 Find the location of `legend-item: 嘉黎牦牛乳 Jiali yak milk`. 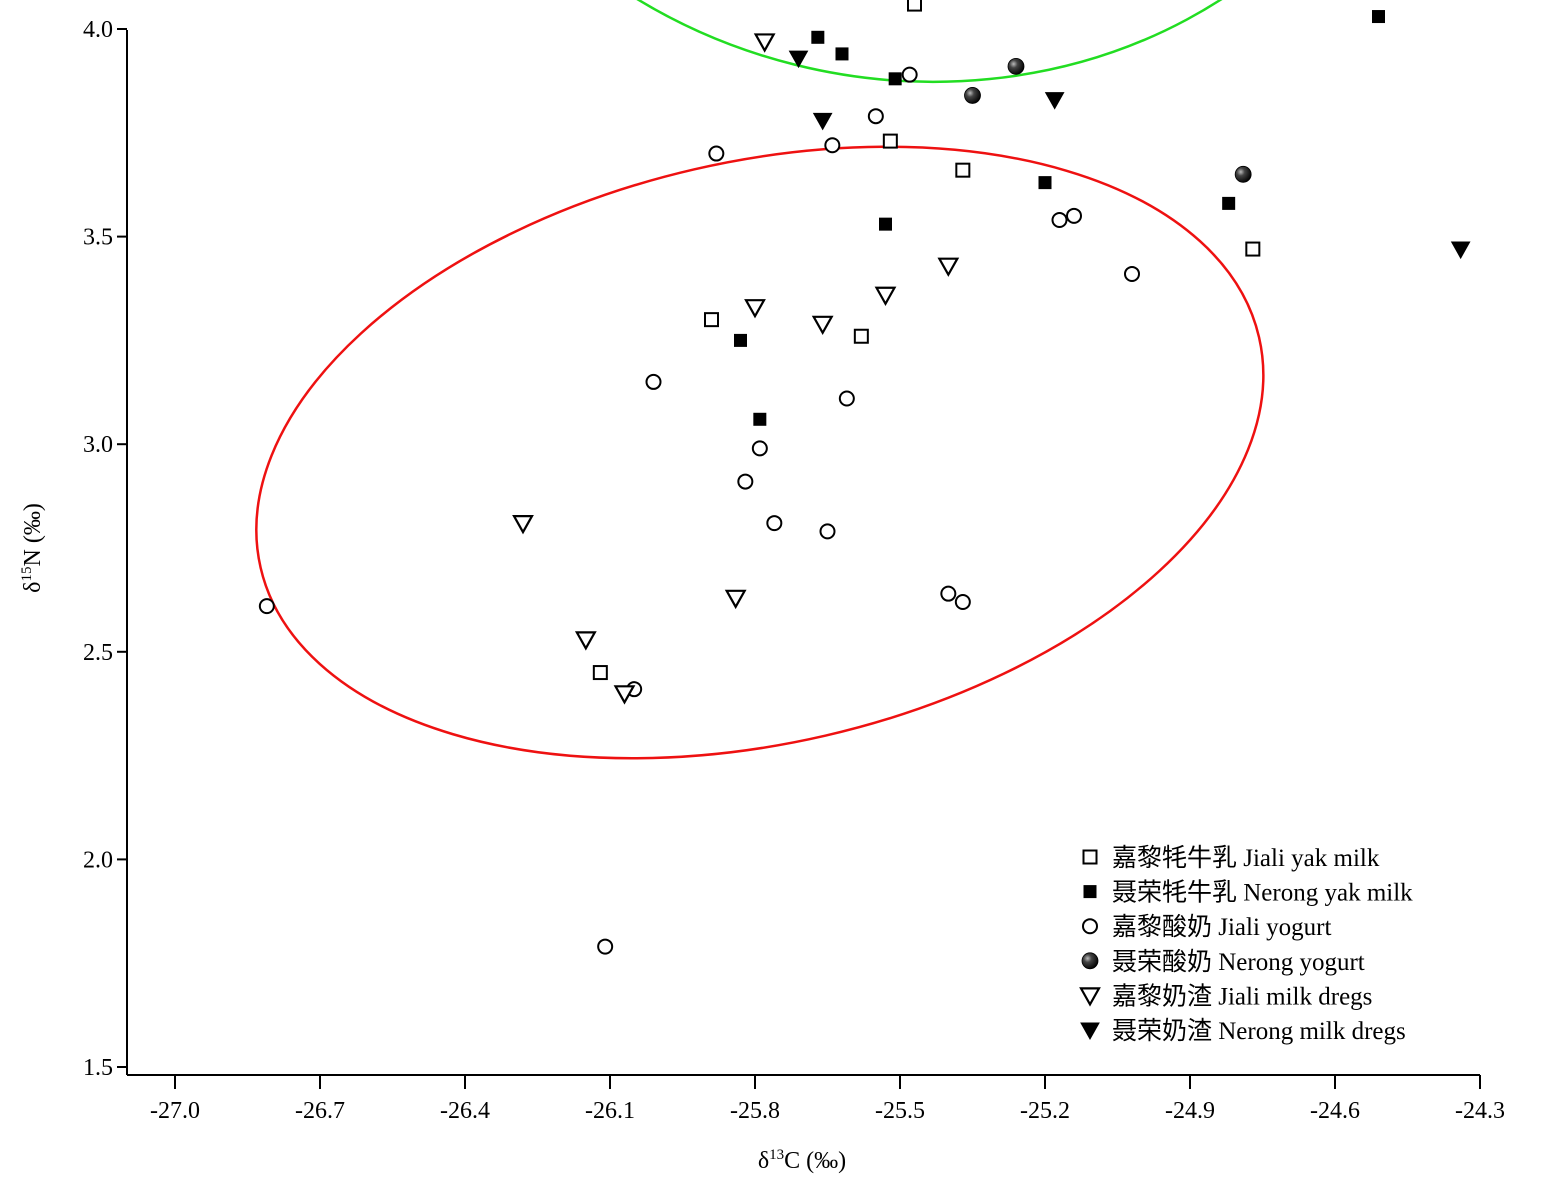

legend-item: 嘉黎牦牛乳 Jiali yak milk is located at coordinates (1231, 858).